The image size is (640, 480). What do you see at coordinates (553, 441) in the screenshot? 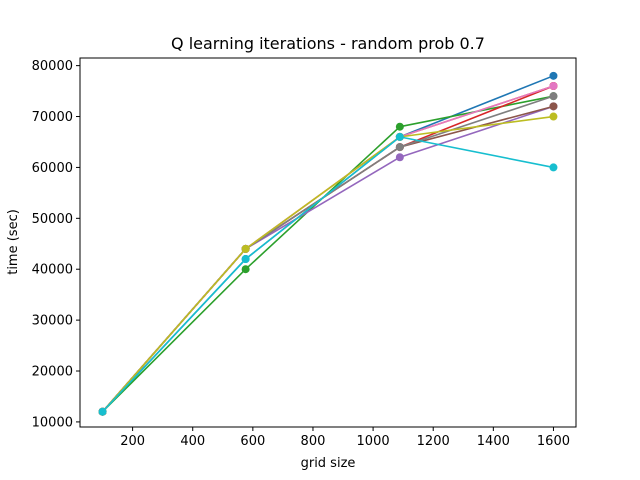
I see `x-tick-label: 1600` at bounding box center [553, 441].